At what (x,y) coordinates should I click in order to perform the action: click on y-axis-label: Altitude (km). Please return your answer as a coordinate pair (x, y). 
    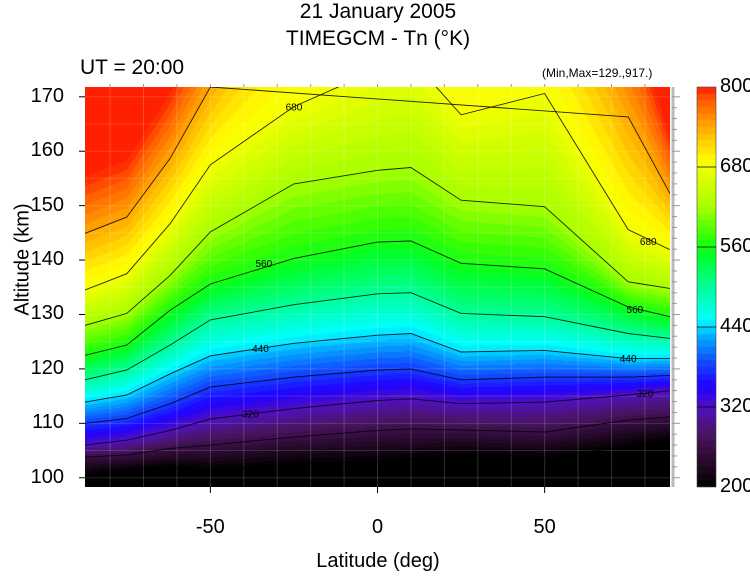
    Looking at the image, I should click on (22, 259).